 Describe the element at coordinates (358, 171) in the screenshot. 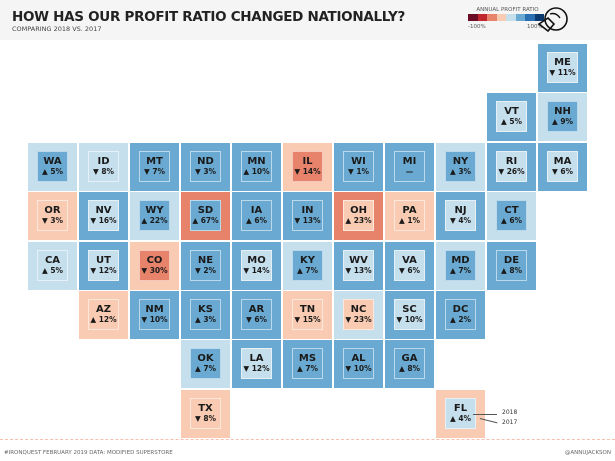

I see `state-change: ▼ 1%` at that location.